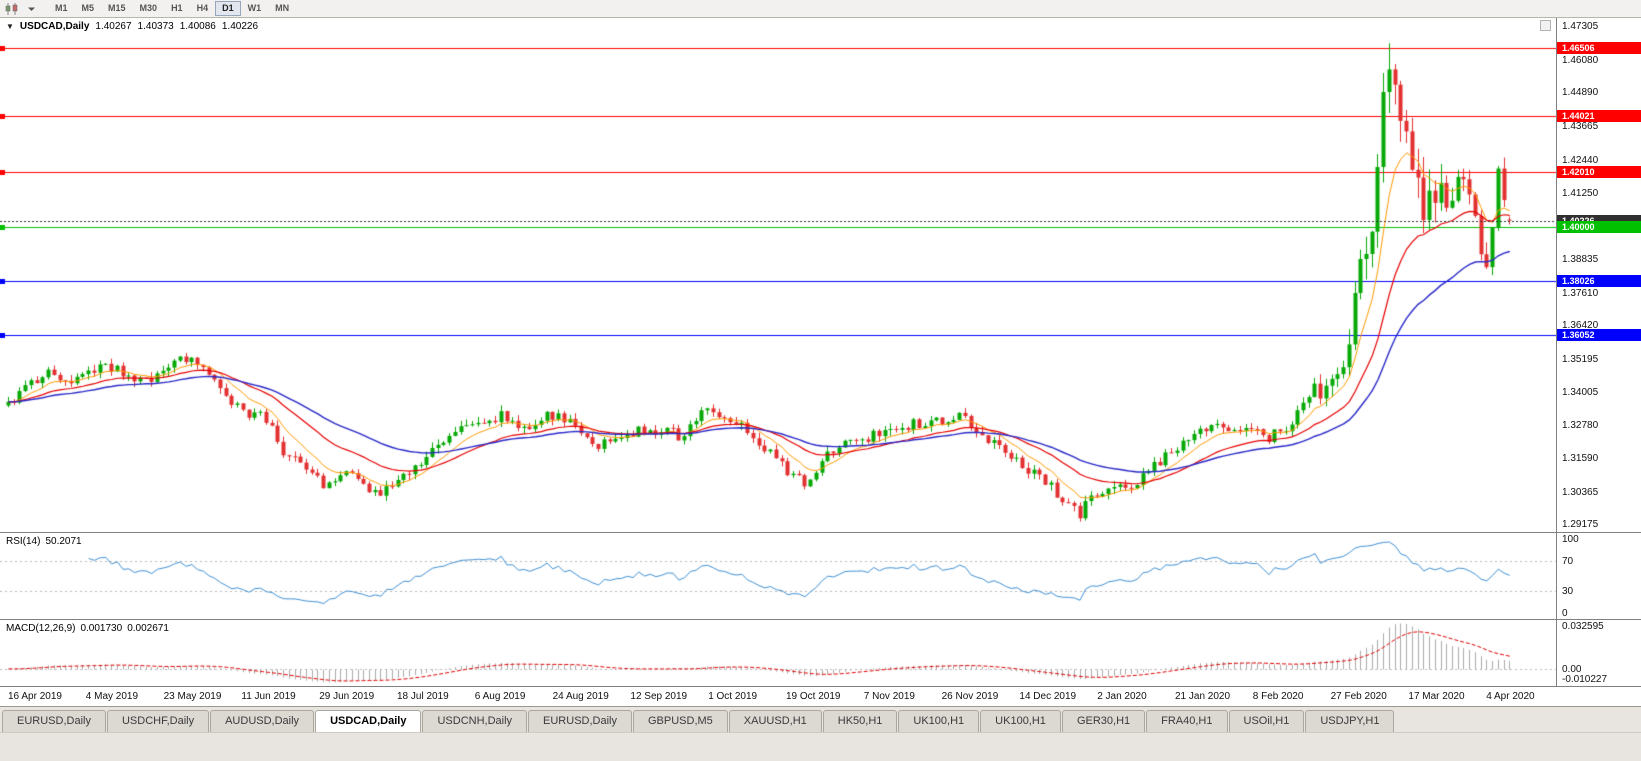 This screenshot has width=1641, height=761. Describe the element at coordinates (1203, 696) in the screenshot. I see `date-axis-label: 21 Jan 2020` at that location.